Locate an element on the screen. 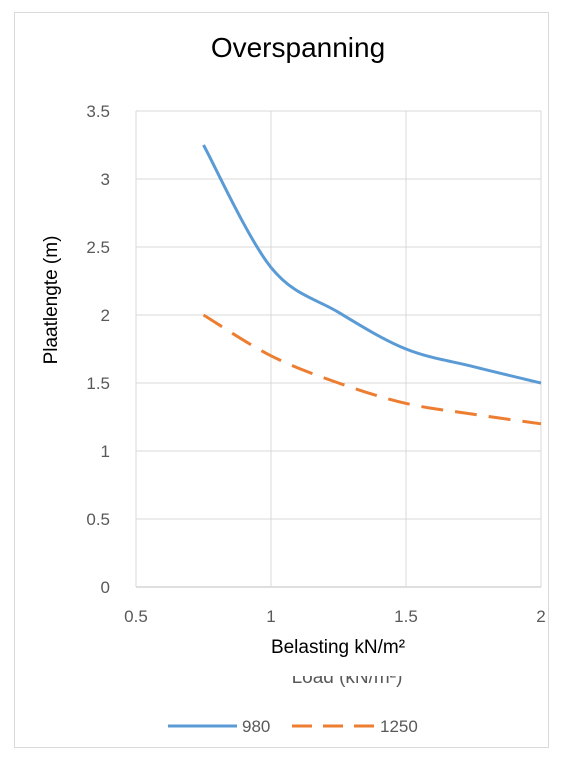  y-tick-label: 3.5 is located at coordinates (98, 111).